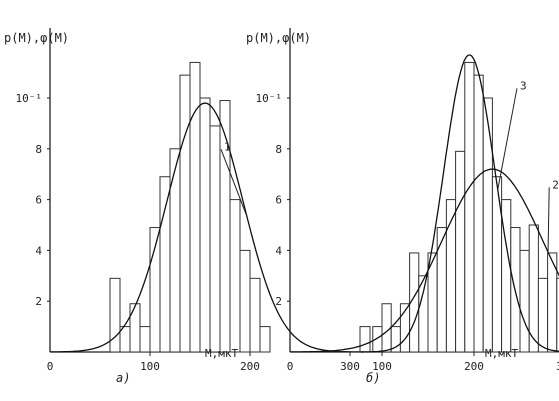  What do you see at coordinates (373, 378) in the screenshot?
I see `panel-label: б)` at bounding box center [373, 378].